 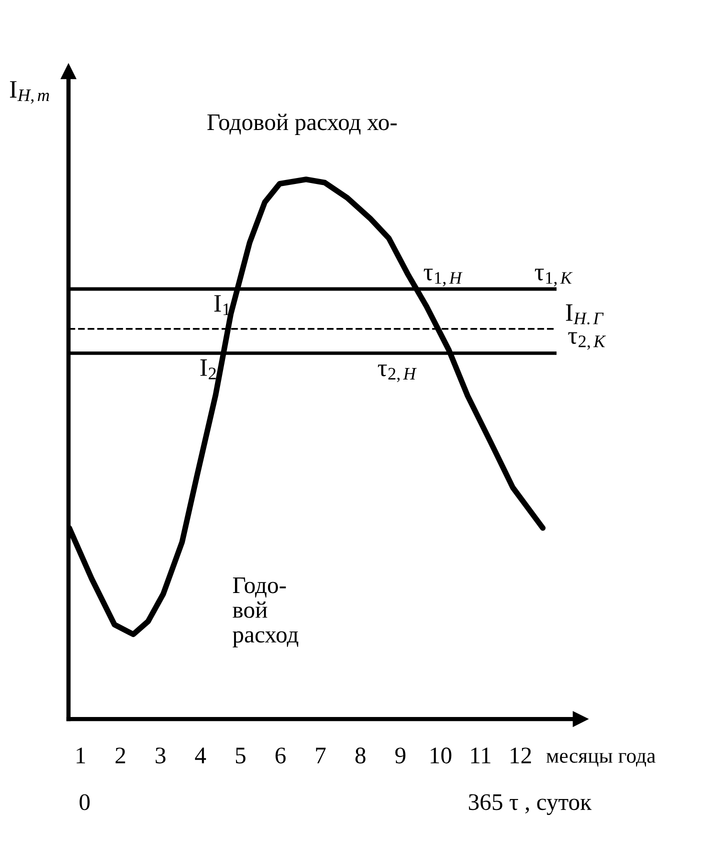 I want to click on x-tick-label: 1, so click(x=80, y=756).